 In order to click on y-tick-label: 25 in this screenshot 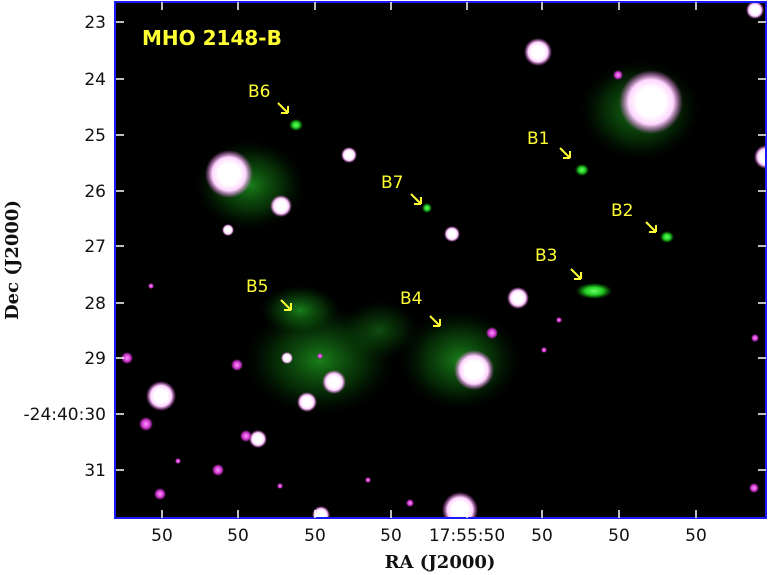, I will do `click(95, 136)`.